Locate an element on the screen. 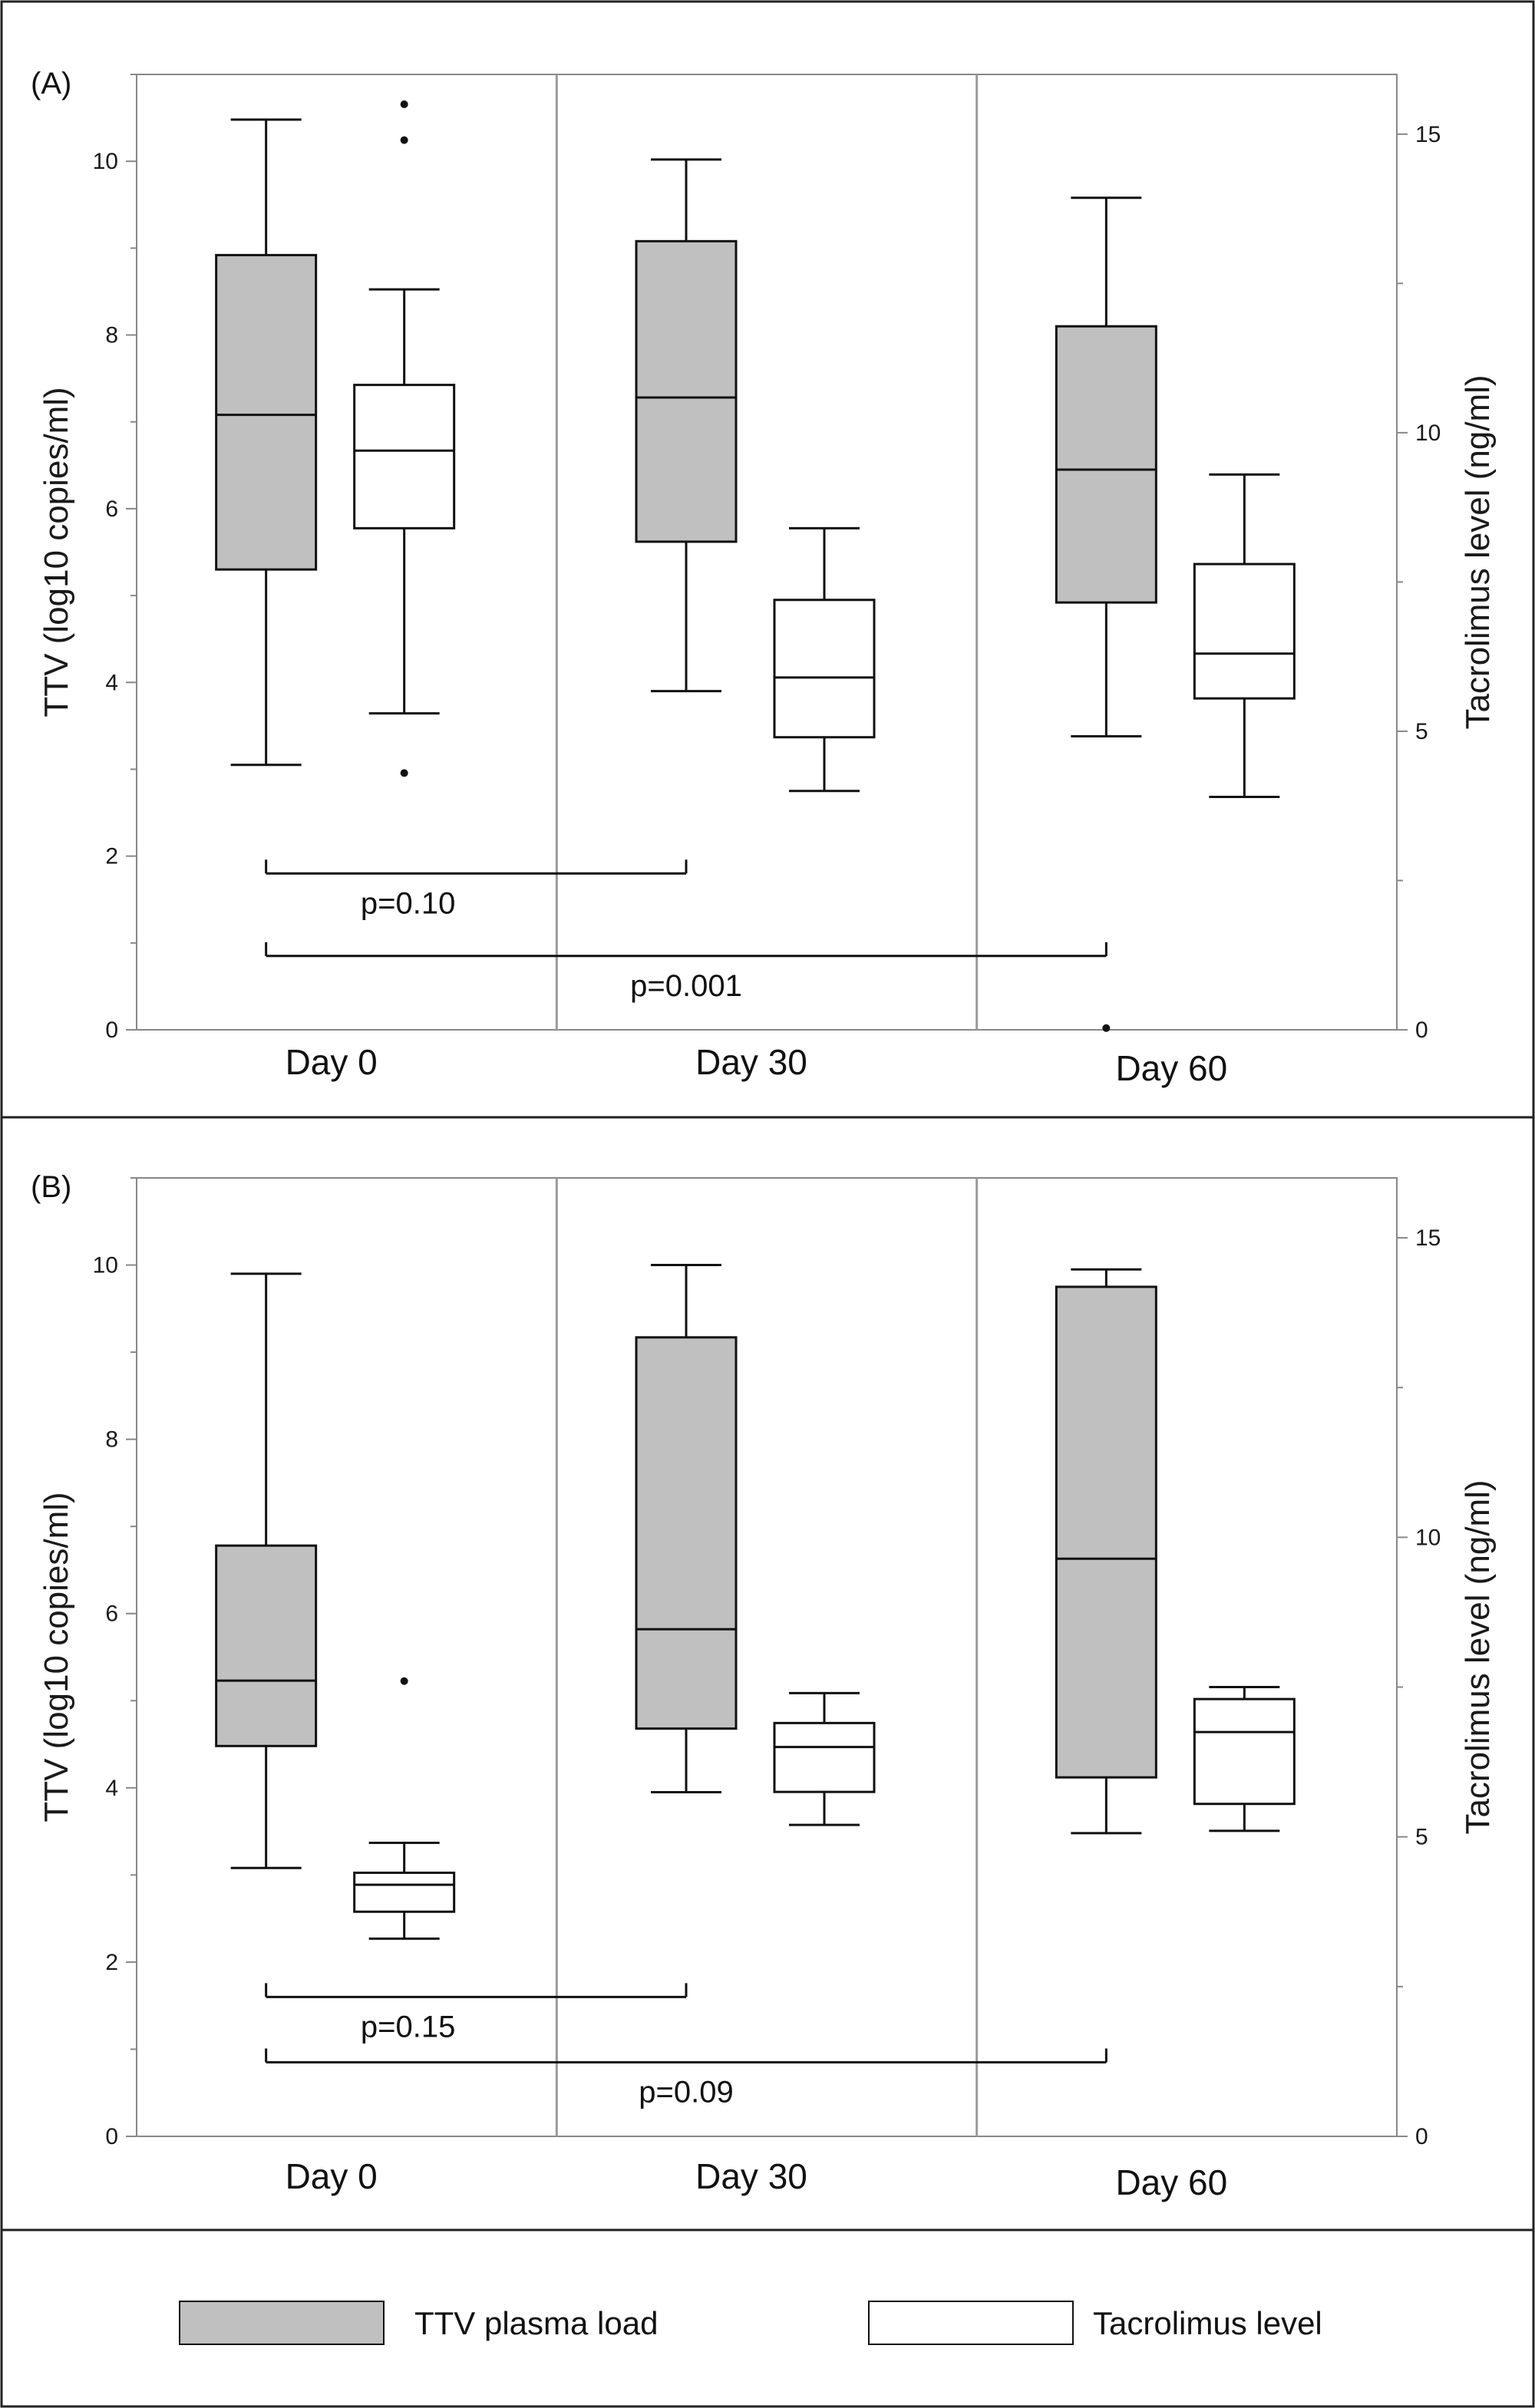  p-value-label: p=0.001 is located at coordinates (686, 986).